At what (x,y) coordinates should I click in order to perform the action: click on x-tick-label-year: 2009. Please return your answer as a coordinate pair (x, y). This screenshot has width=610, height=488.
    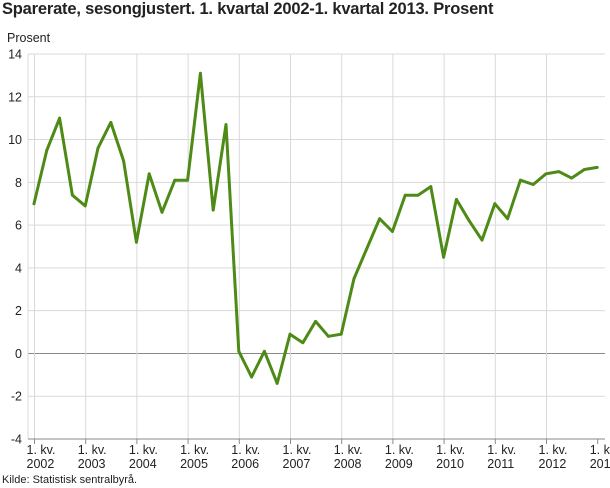
    Looking at the image, I should click on (399, 464).